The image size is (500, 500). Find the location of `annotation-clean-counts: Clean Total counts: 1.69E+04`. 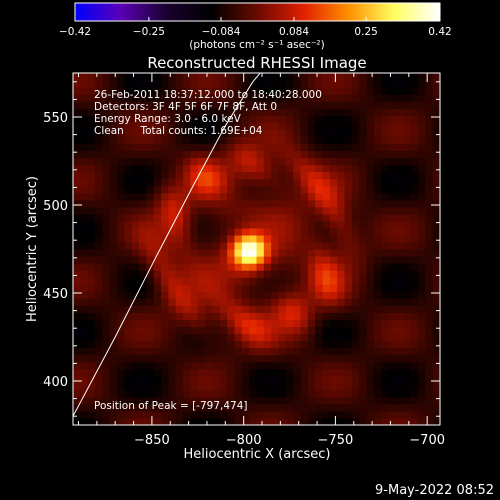

annotation-clean-counts: Clean Total counts: 1.69E+04 is located at coordinates (178, 131).